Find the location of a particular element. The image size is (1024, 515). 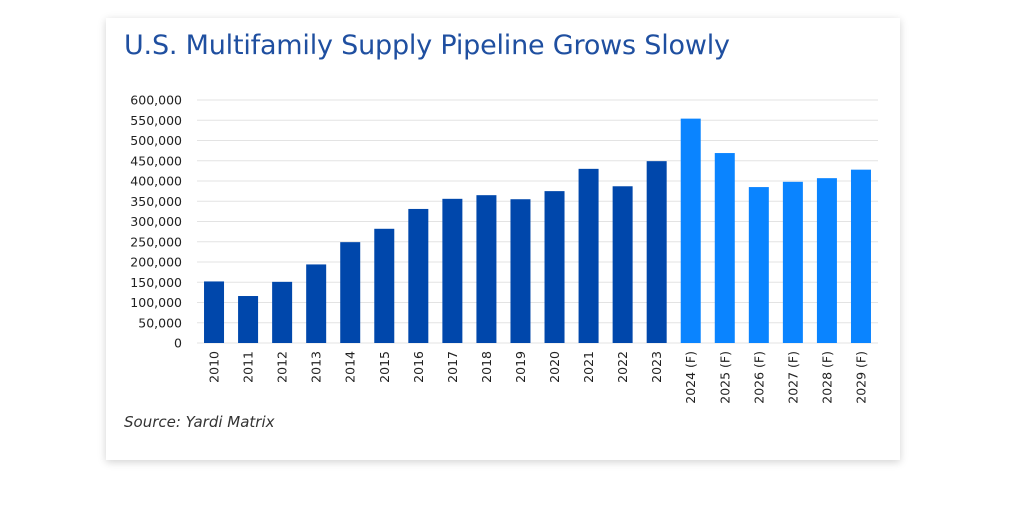

x-tick-label: 2019 is located at coordinates (520, 367).